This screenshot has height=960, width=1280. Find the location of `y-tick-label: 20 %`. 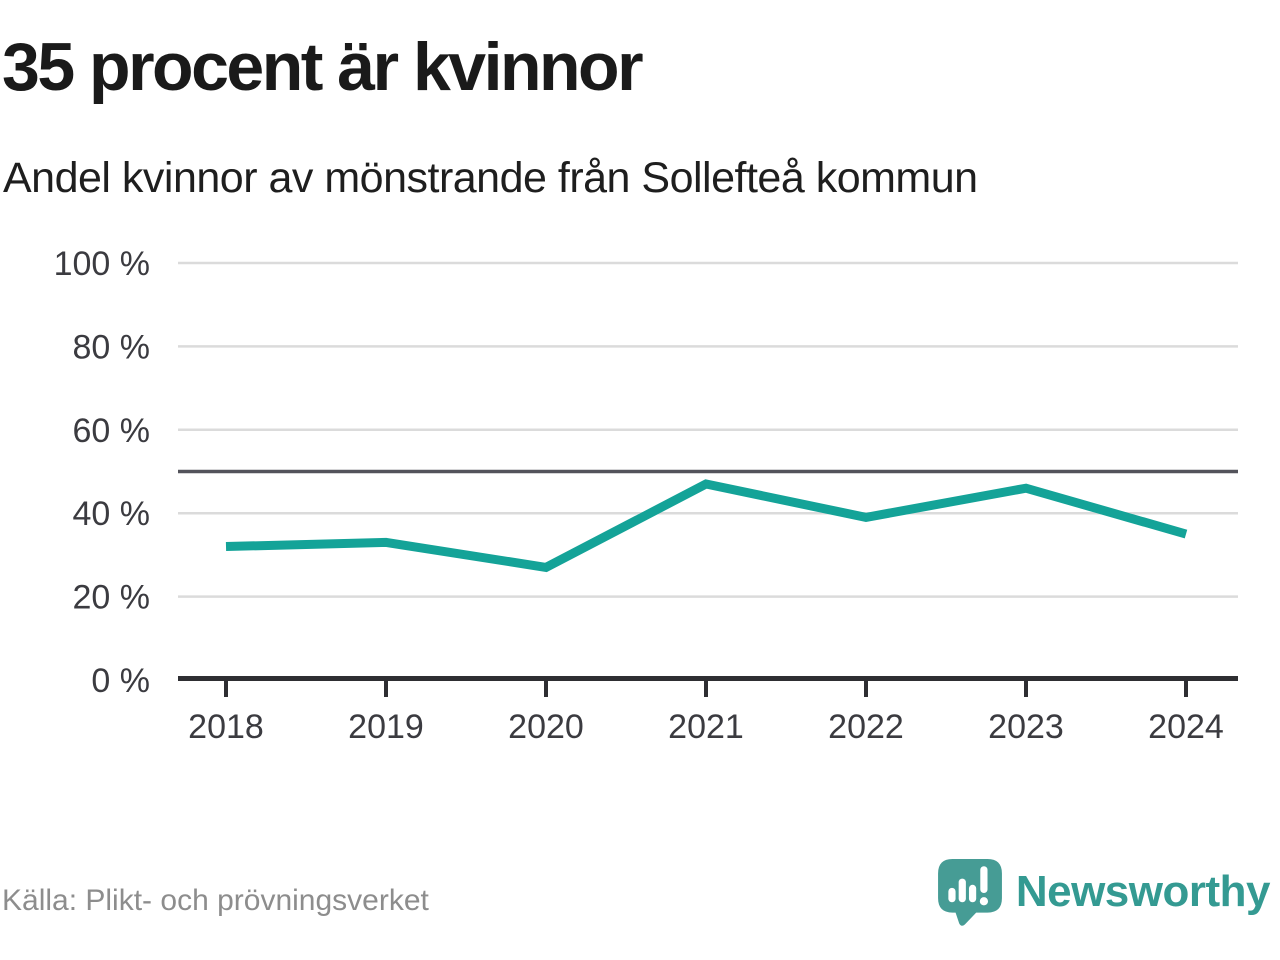

y-tick-label: 20 % is located at coordinates (112, 598).